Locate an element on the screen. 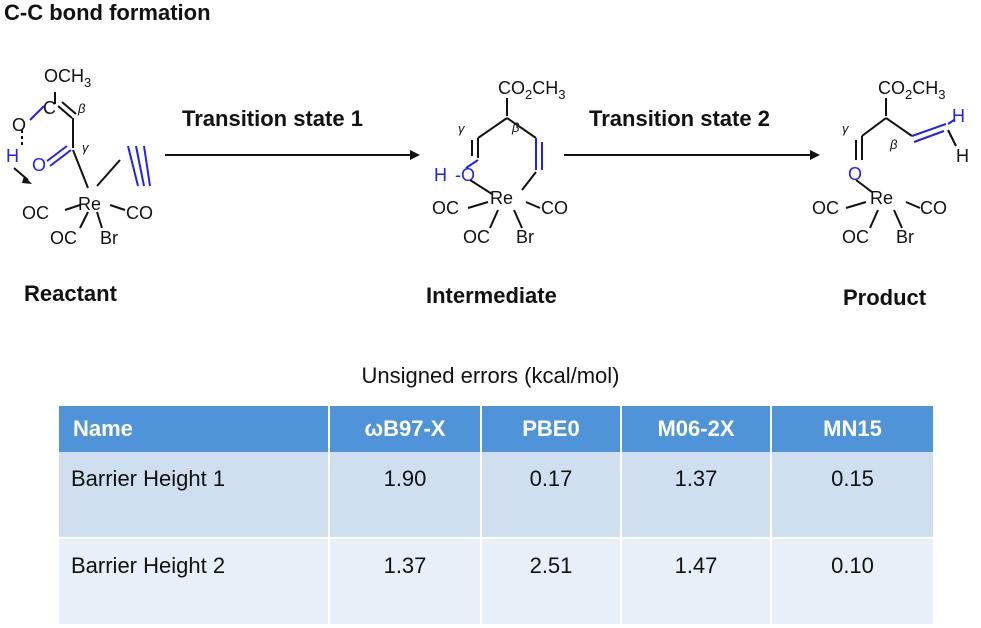 This screenshot has height=628, width=981. page-title: C-C bond formation is located at coordinates (107, 12).